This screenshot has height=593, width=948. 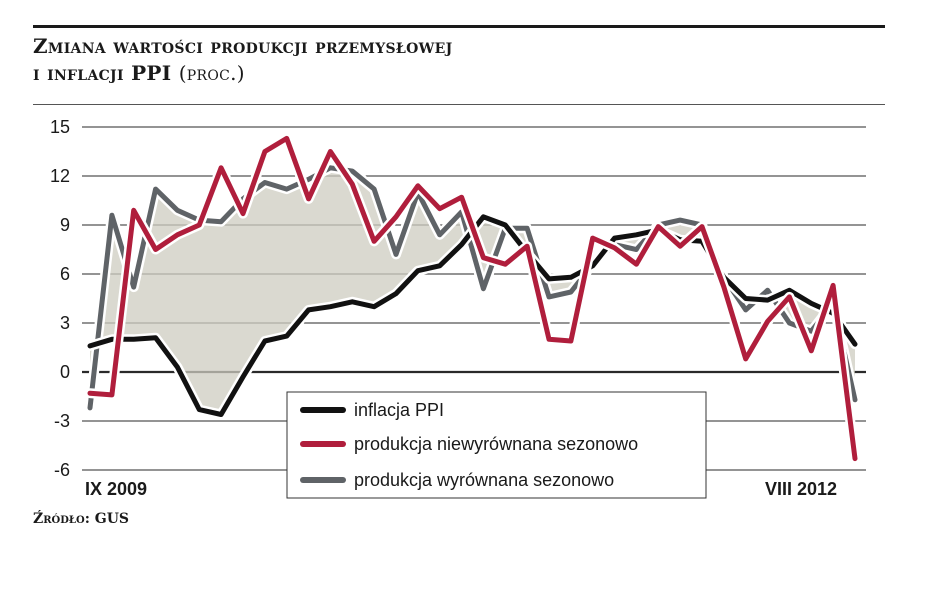 I want to click on y-axis-ticks: 15 12 9 6 3 0 -3 -6, so click(x=60, y=298).